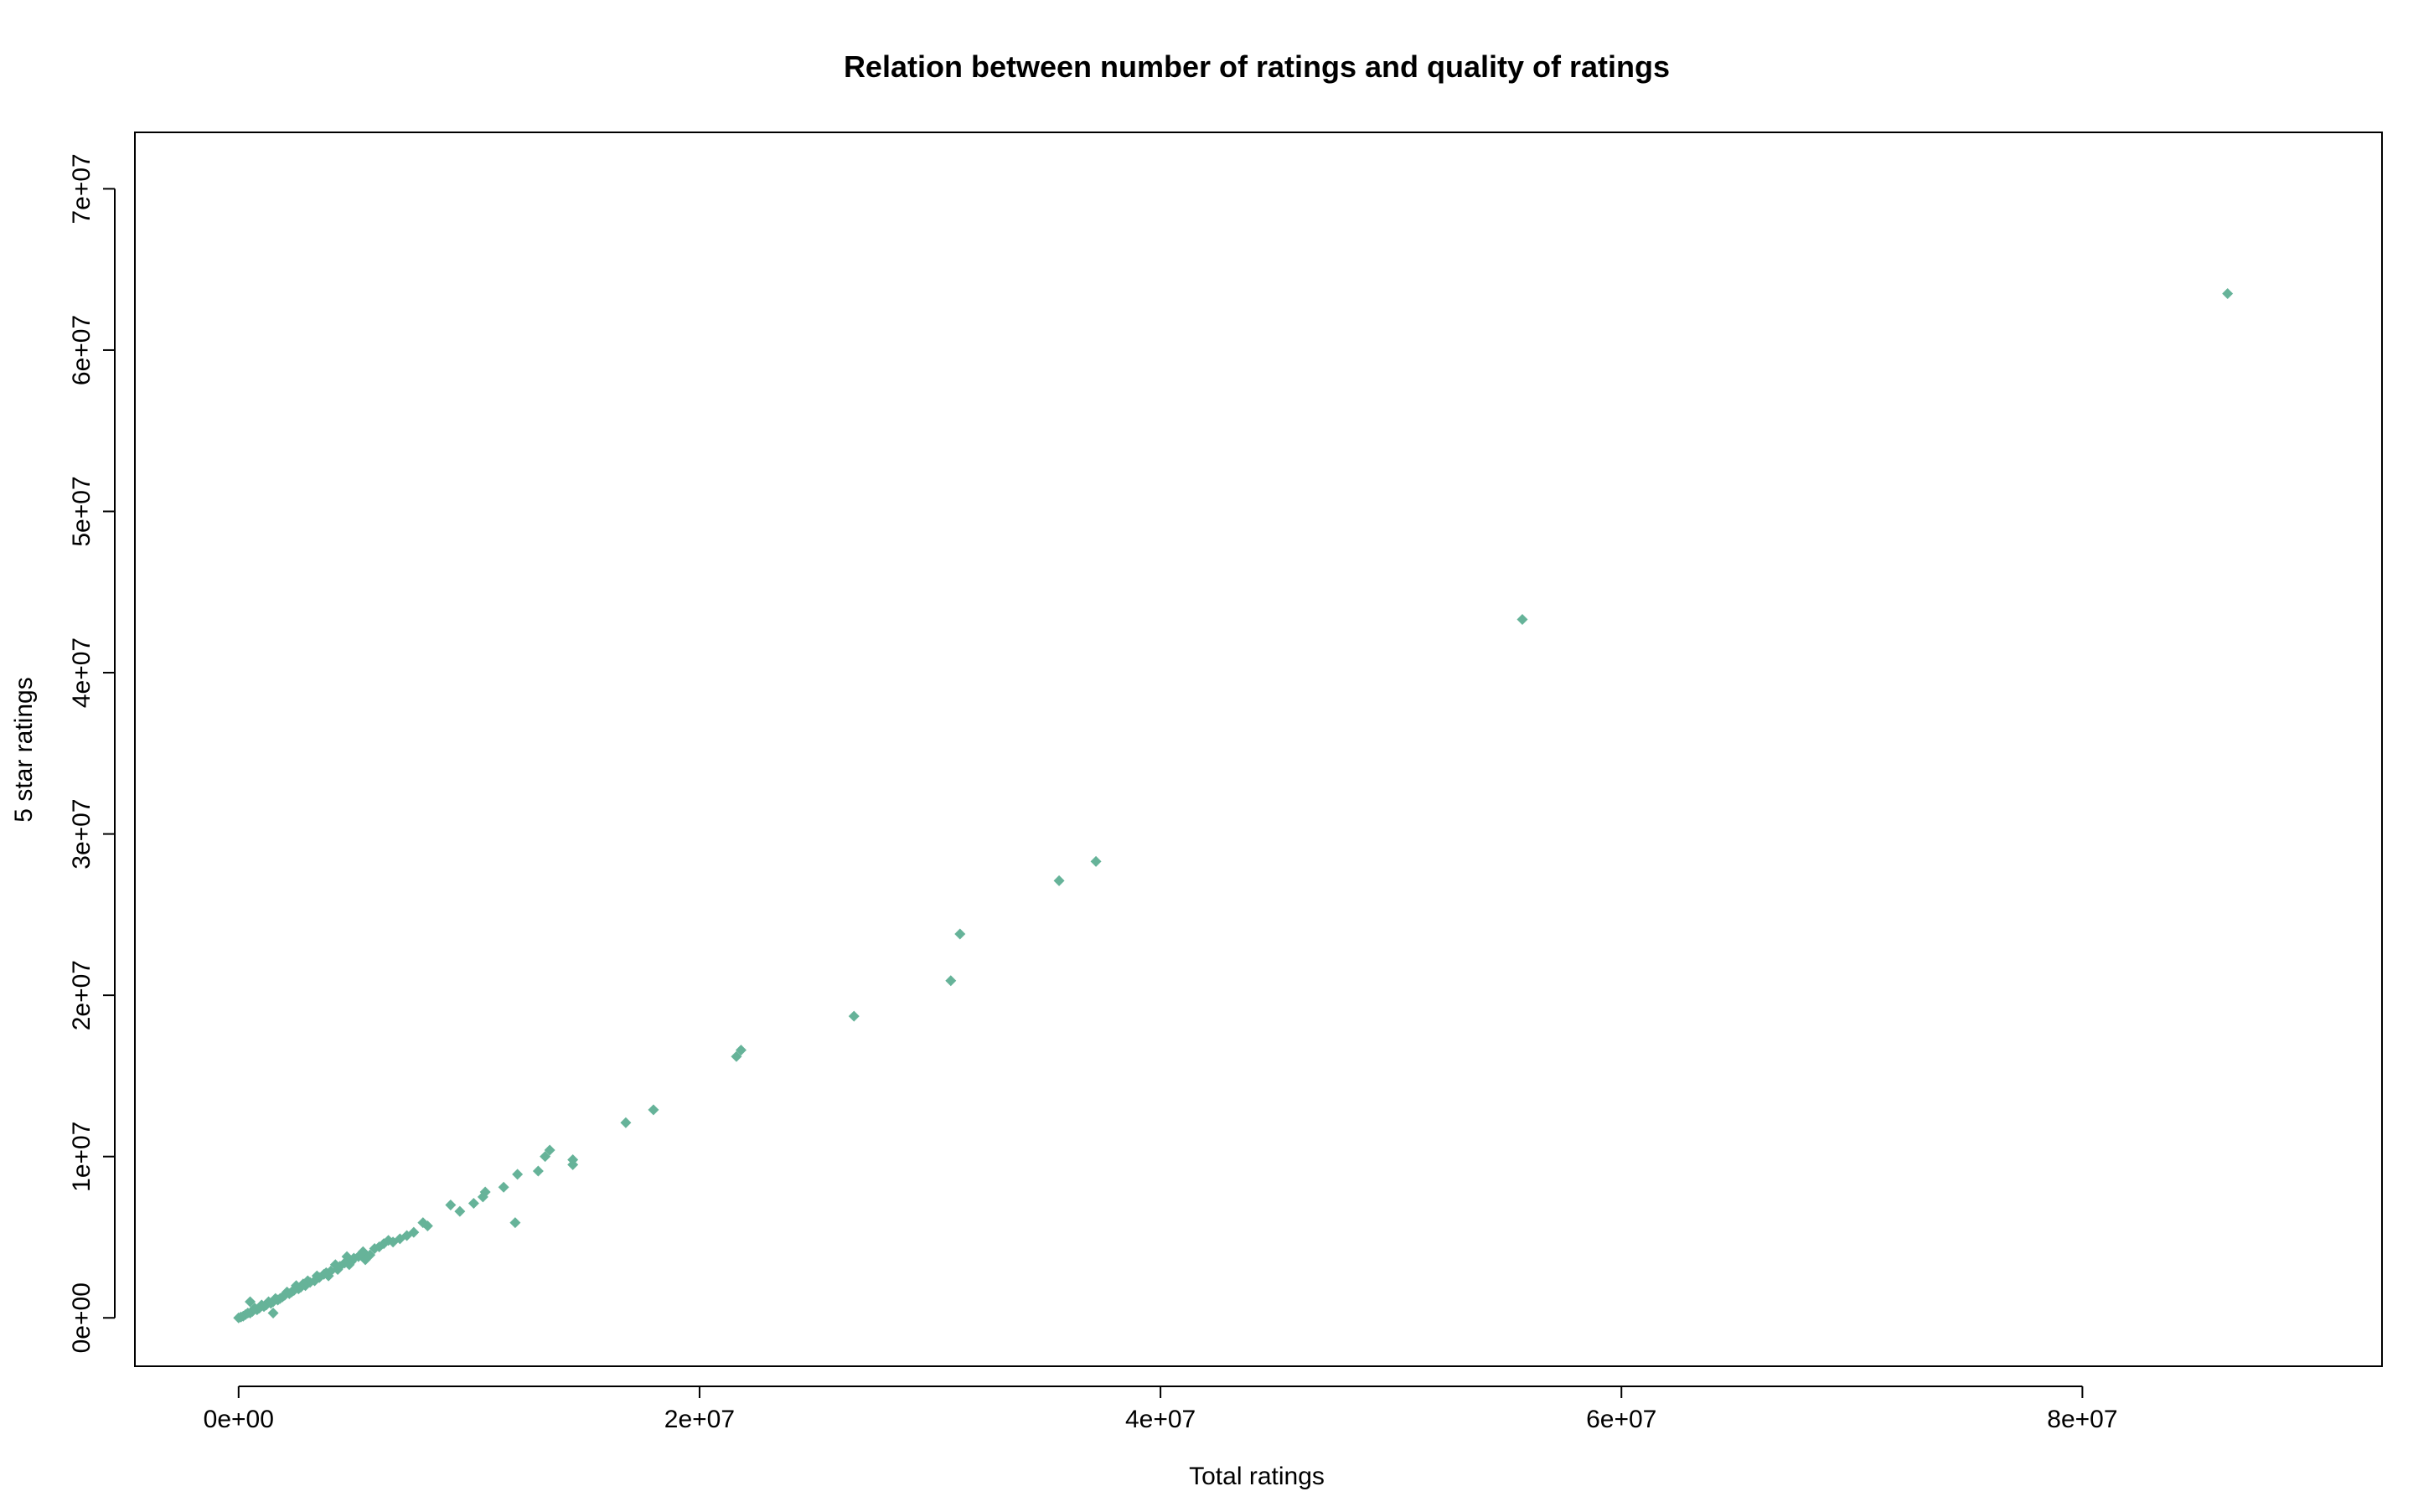 The image size is (2413, 1512). I want to click on y-tick-label: 3e+07, so click(82, 833).